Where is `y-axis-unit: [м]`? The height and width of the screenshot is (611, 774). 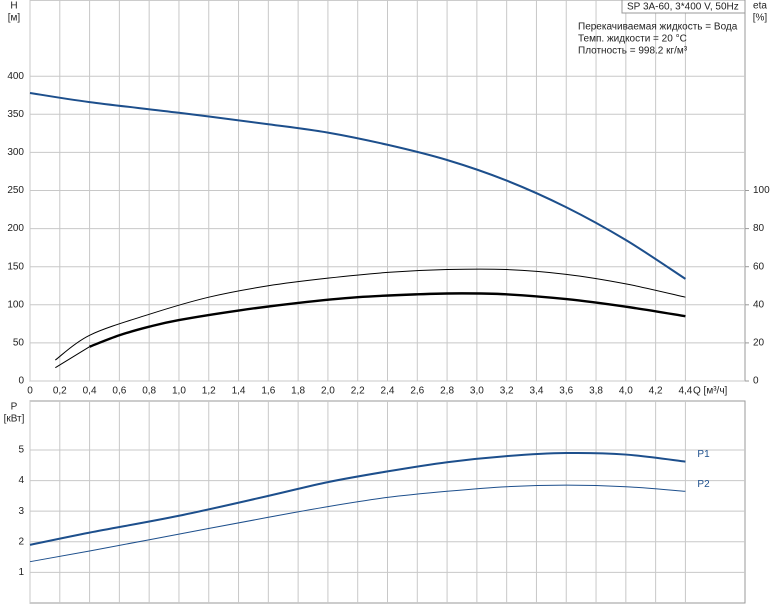 y-axis-unit: [м] is located at coordinates (14, 18).